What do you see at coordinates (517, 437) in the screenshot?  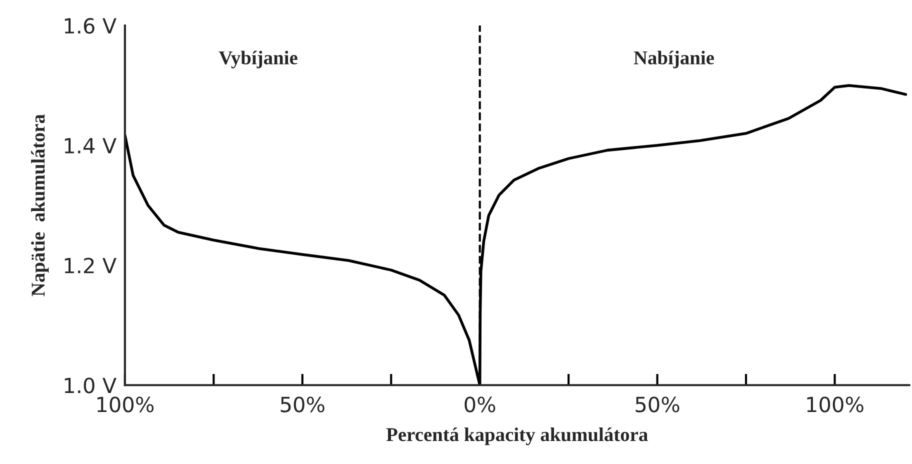 I see `x-axis-title: Percentá kapacity akumulátora` at bounding box center [517, 437].